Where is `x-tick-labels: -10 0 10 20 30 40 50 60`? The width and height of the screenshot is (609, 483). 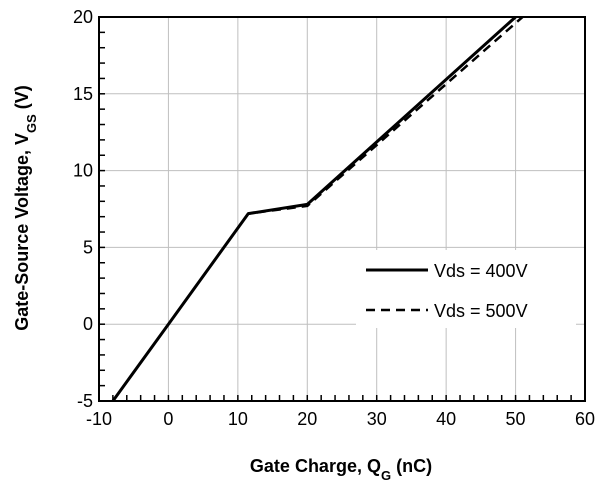 x-tick-labels: -10 0 10 20 30 40 50 60 is located at coordinates (340, 419).